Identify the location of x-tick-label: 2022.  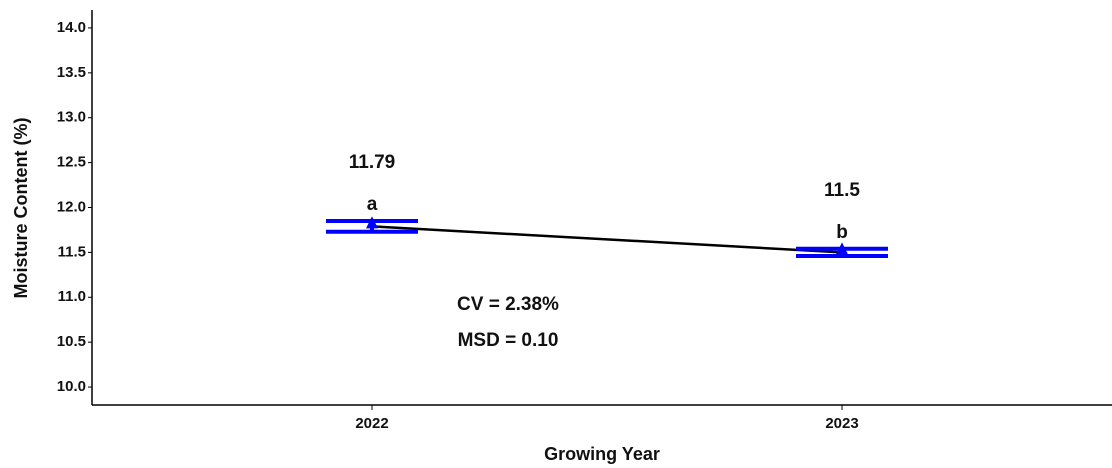
(371, 423).